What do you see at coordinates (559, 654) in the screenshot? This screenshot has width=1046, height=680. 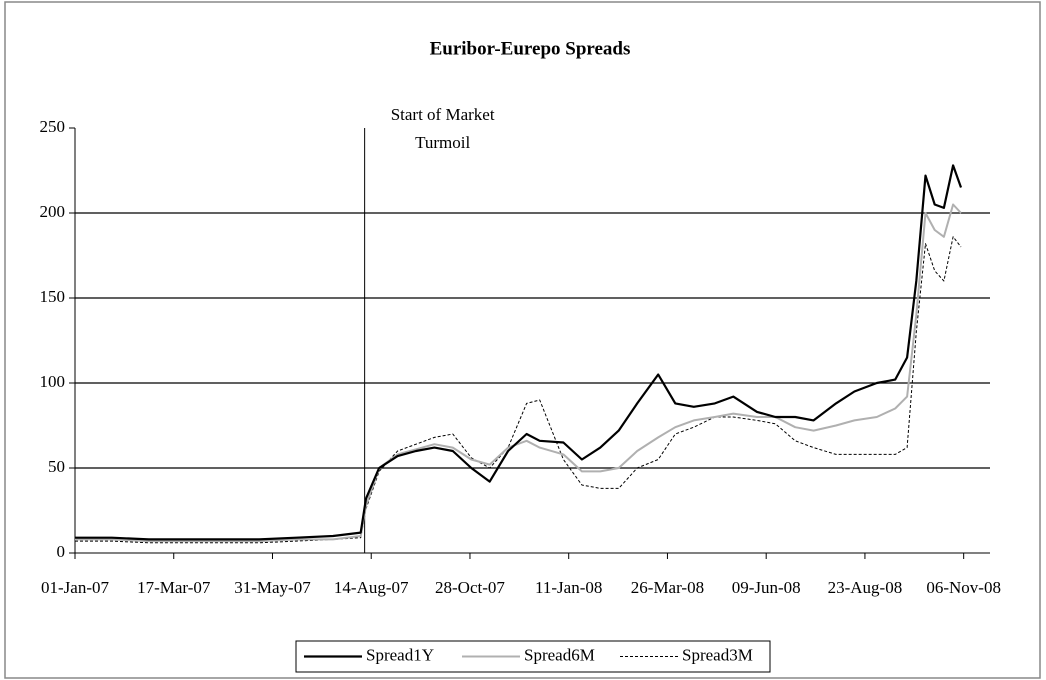 I see `legend-label: Spread6M` at bounding box center [559, 654].